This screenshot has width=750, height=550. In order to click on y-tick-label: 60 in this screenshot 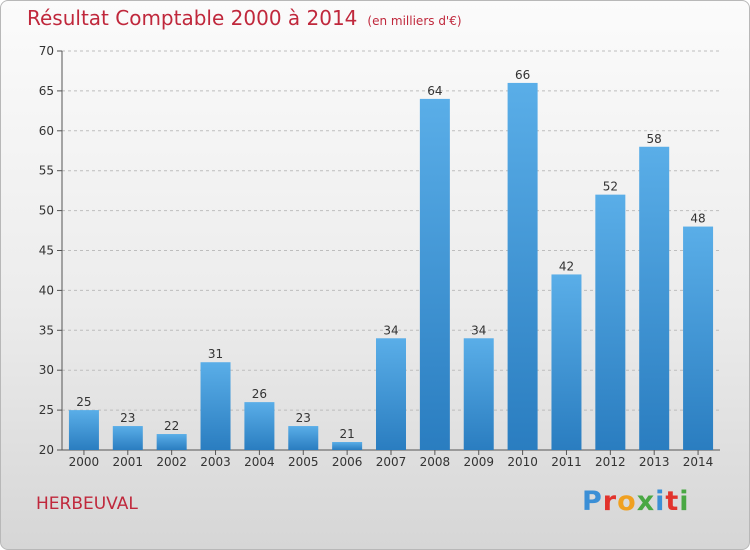, I will do `click(46, 131)`.